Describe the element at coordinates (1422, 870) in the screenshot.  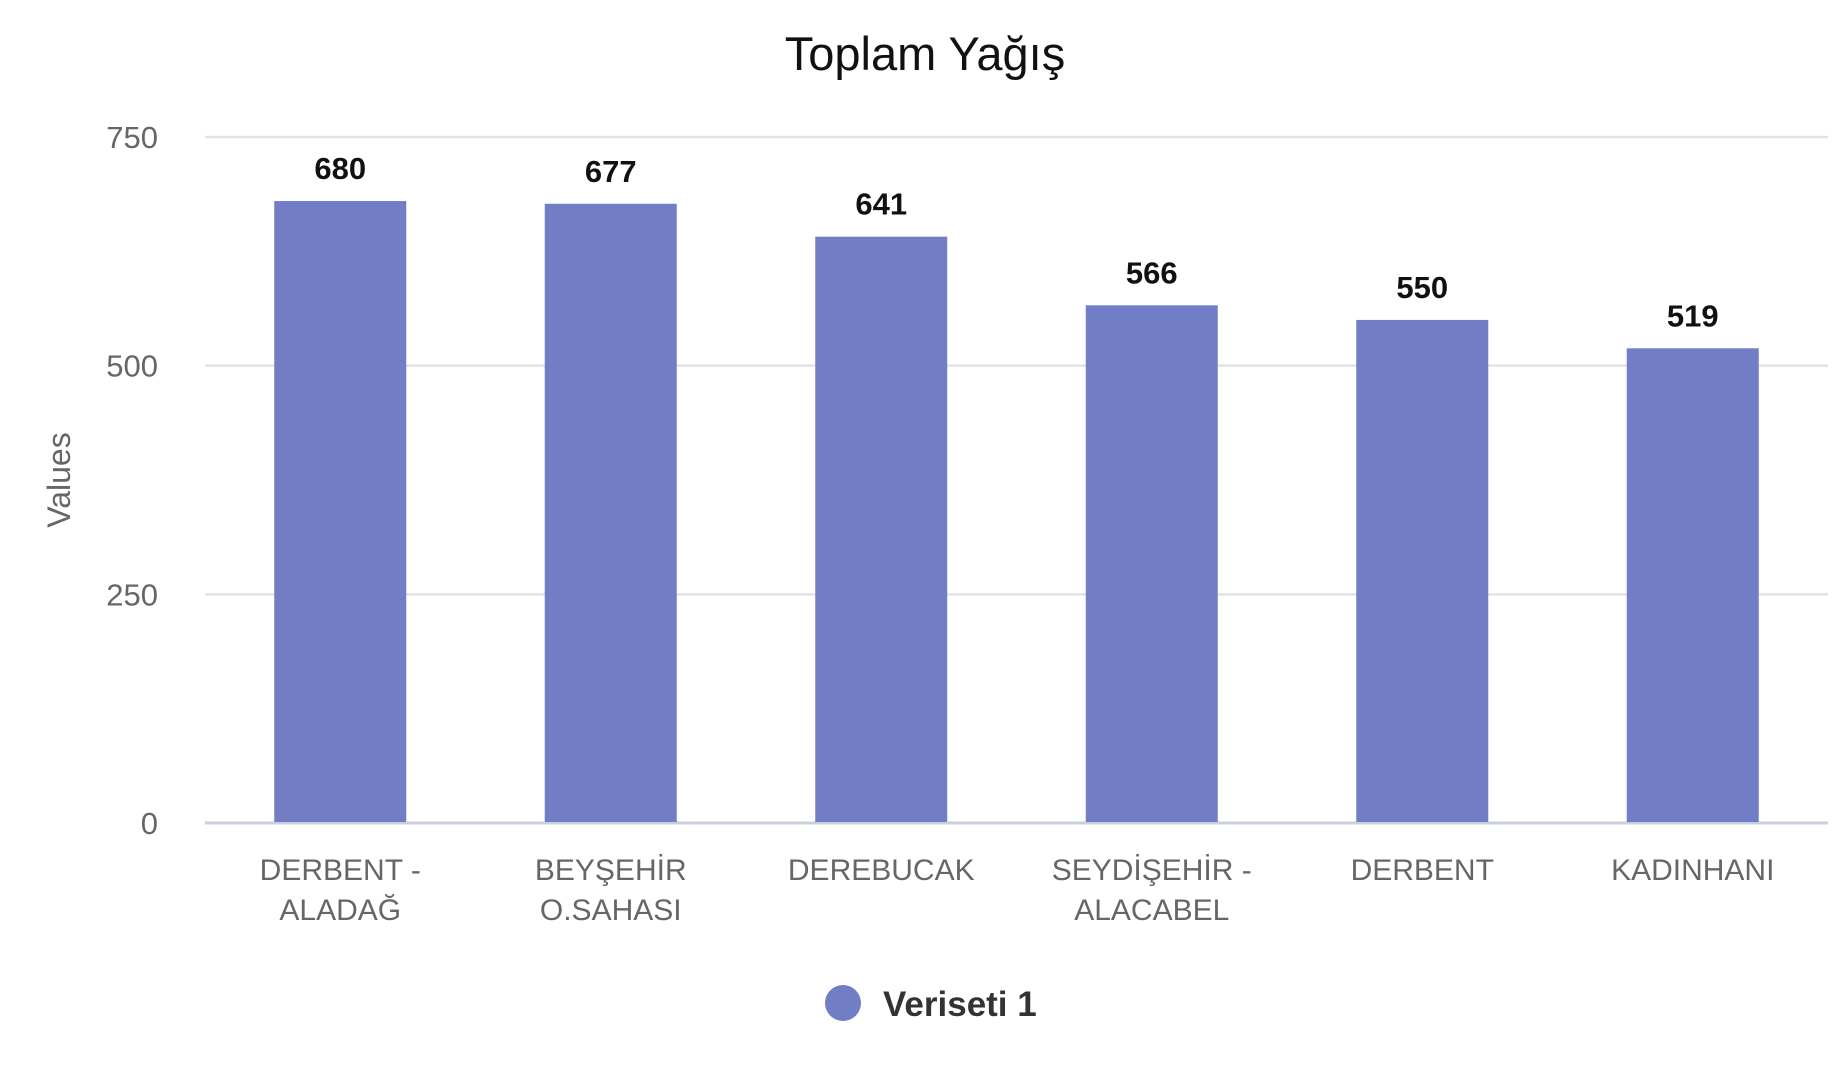
I see `x-tick-label: DERBENT` at that location.